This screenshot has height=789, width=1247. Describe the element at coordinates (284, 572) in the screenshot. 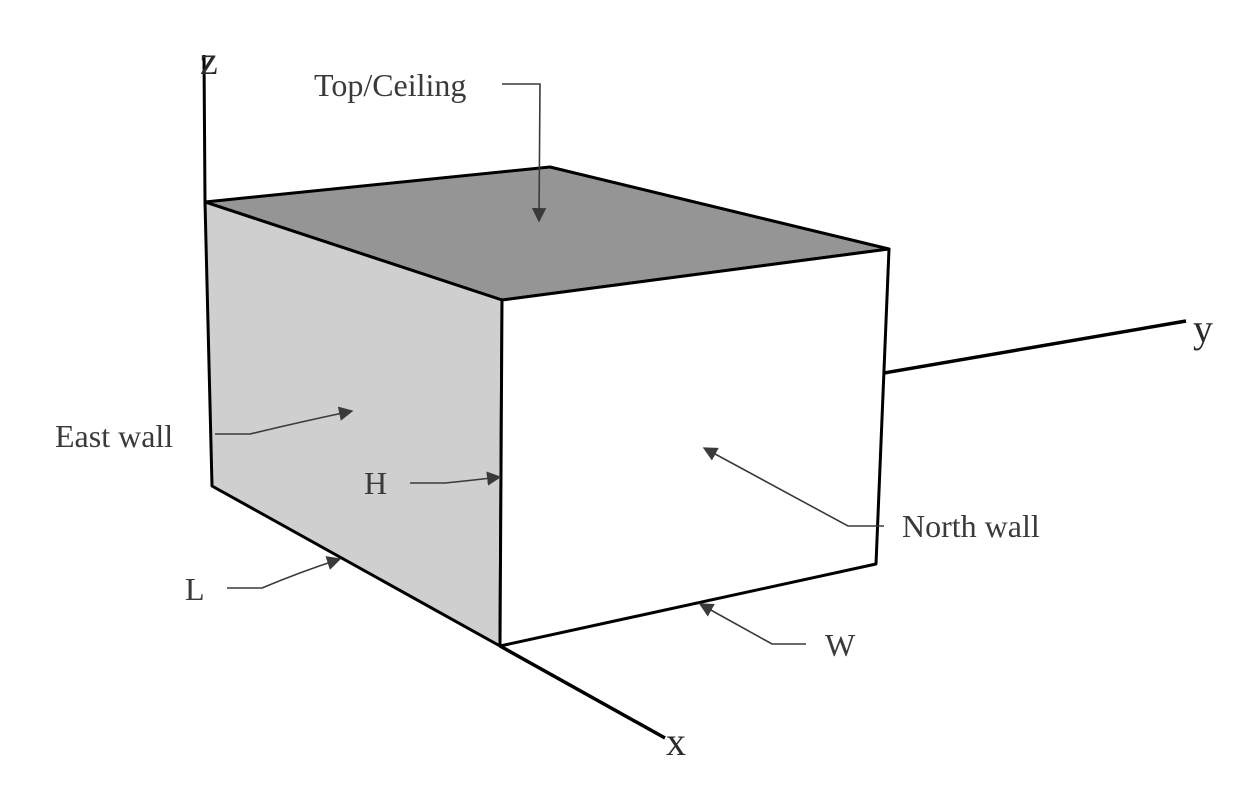

I see `length-leader` at that location.